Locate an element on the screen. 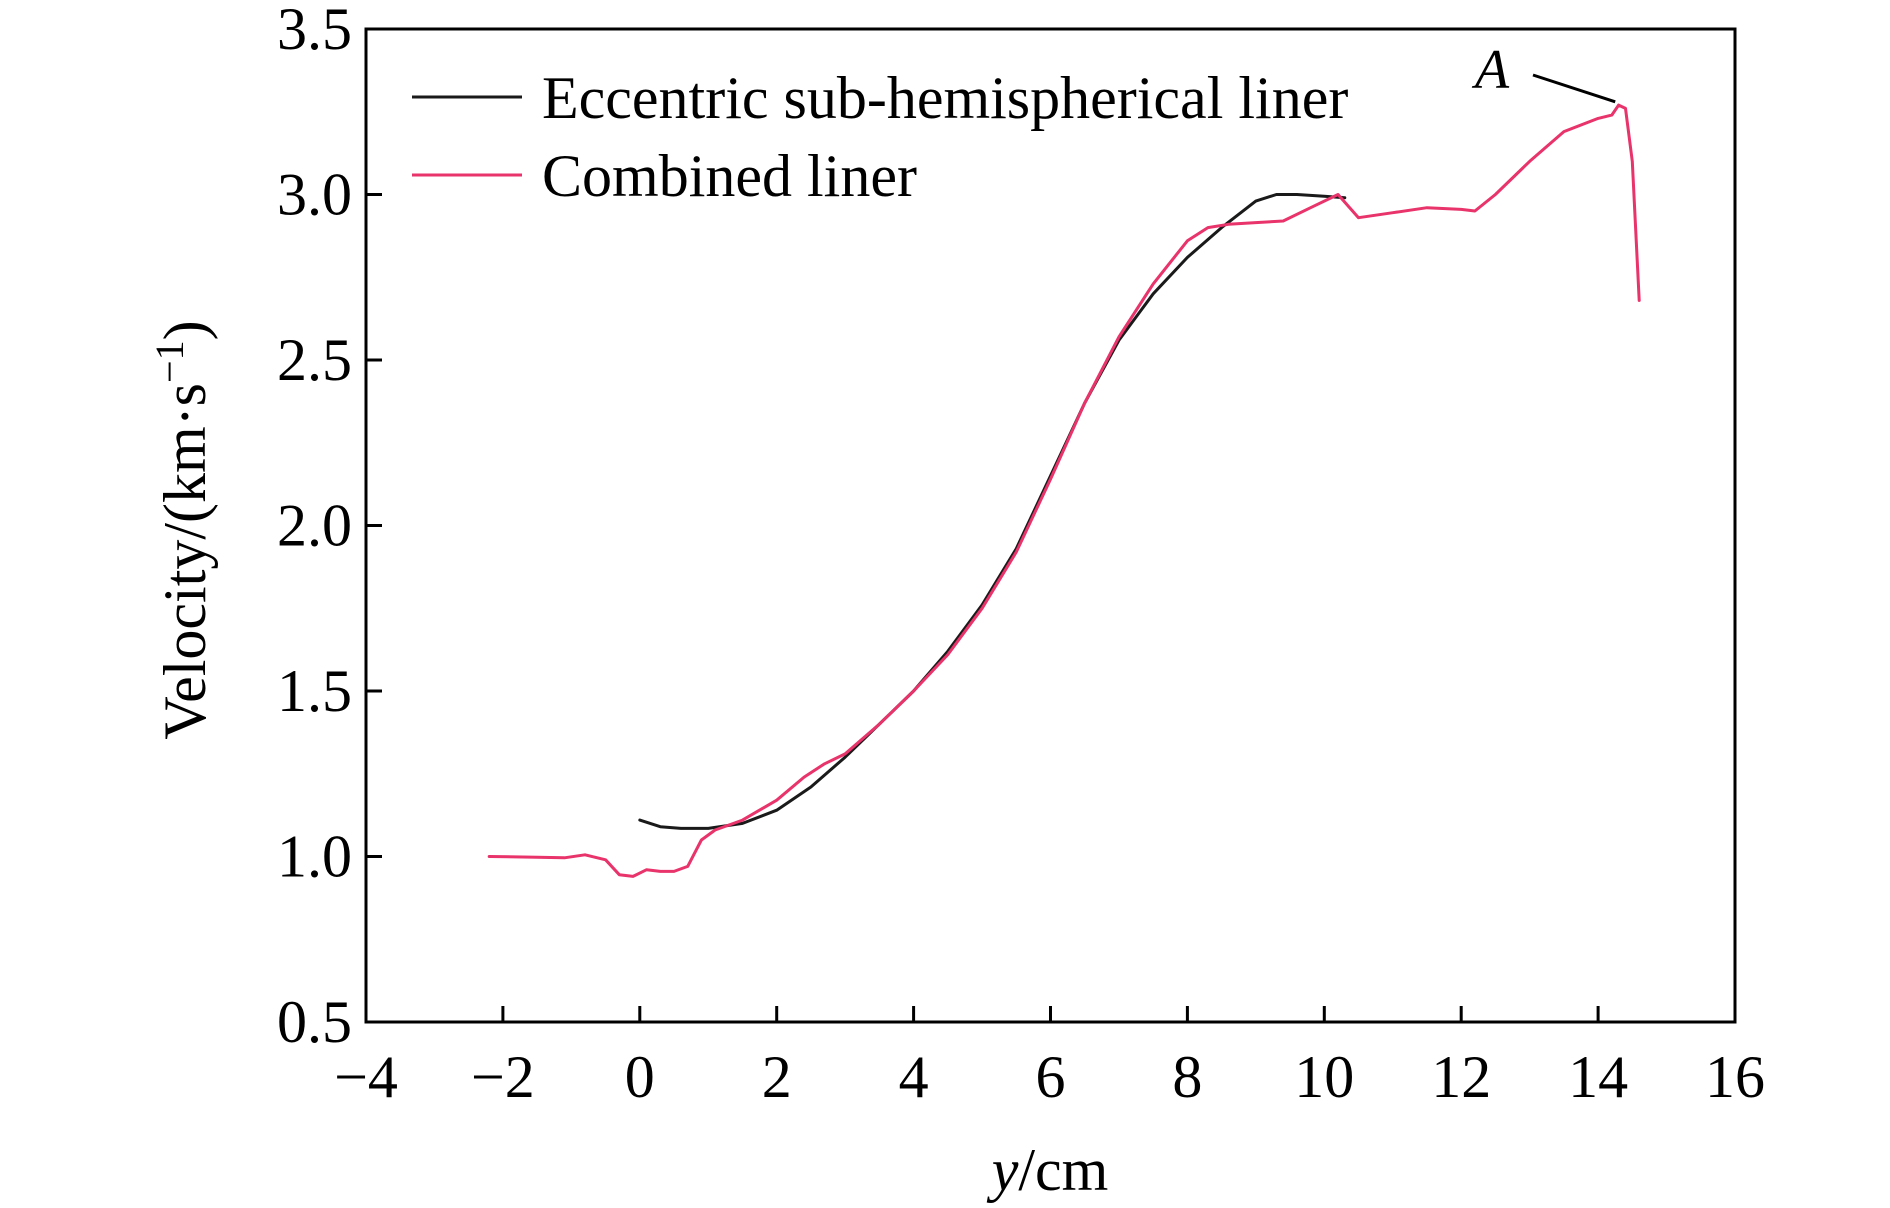  y-tick-label: 0.5 is located at coordinates (314, 1022).